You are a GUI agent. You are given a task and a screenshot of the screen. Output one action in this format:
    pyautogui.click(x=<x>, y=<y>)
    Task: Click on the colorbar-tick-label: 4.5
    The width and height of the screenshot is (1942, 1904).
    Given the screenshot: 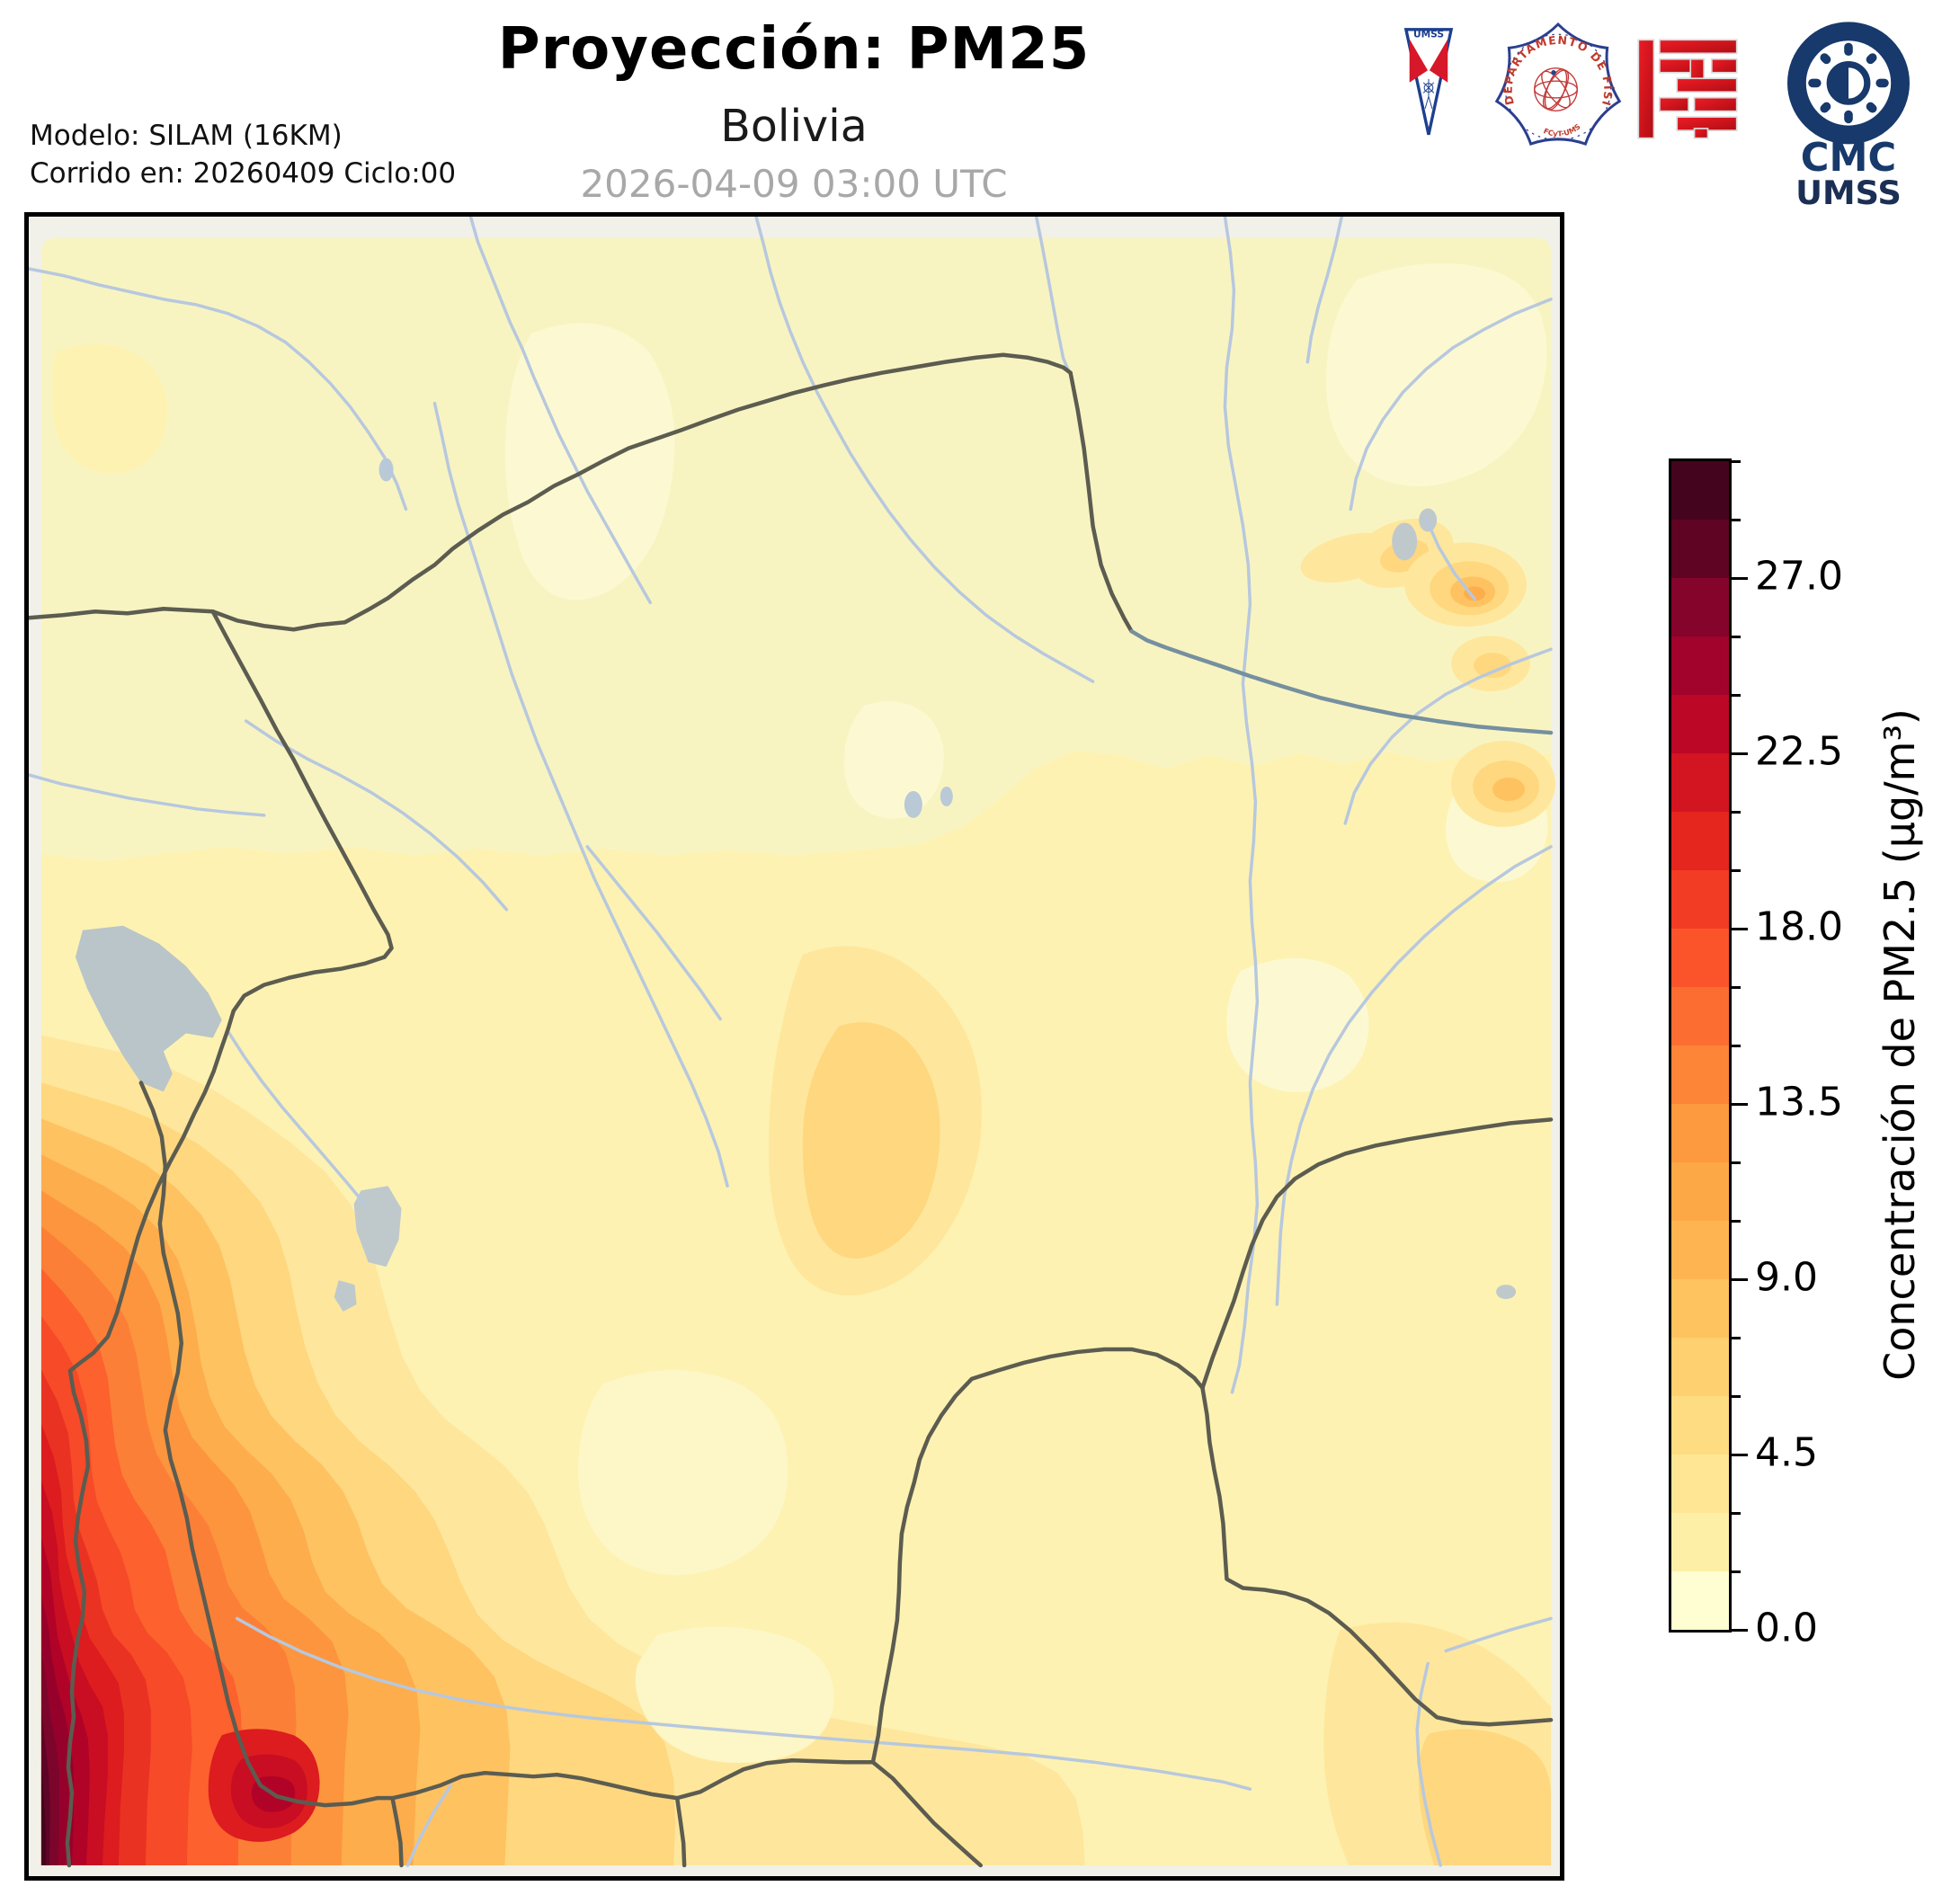 What is the action you would take?
    pyautogui.click(x=1786, y=1452)
    